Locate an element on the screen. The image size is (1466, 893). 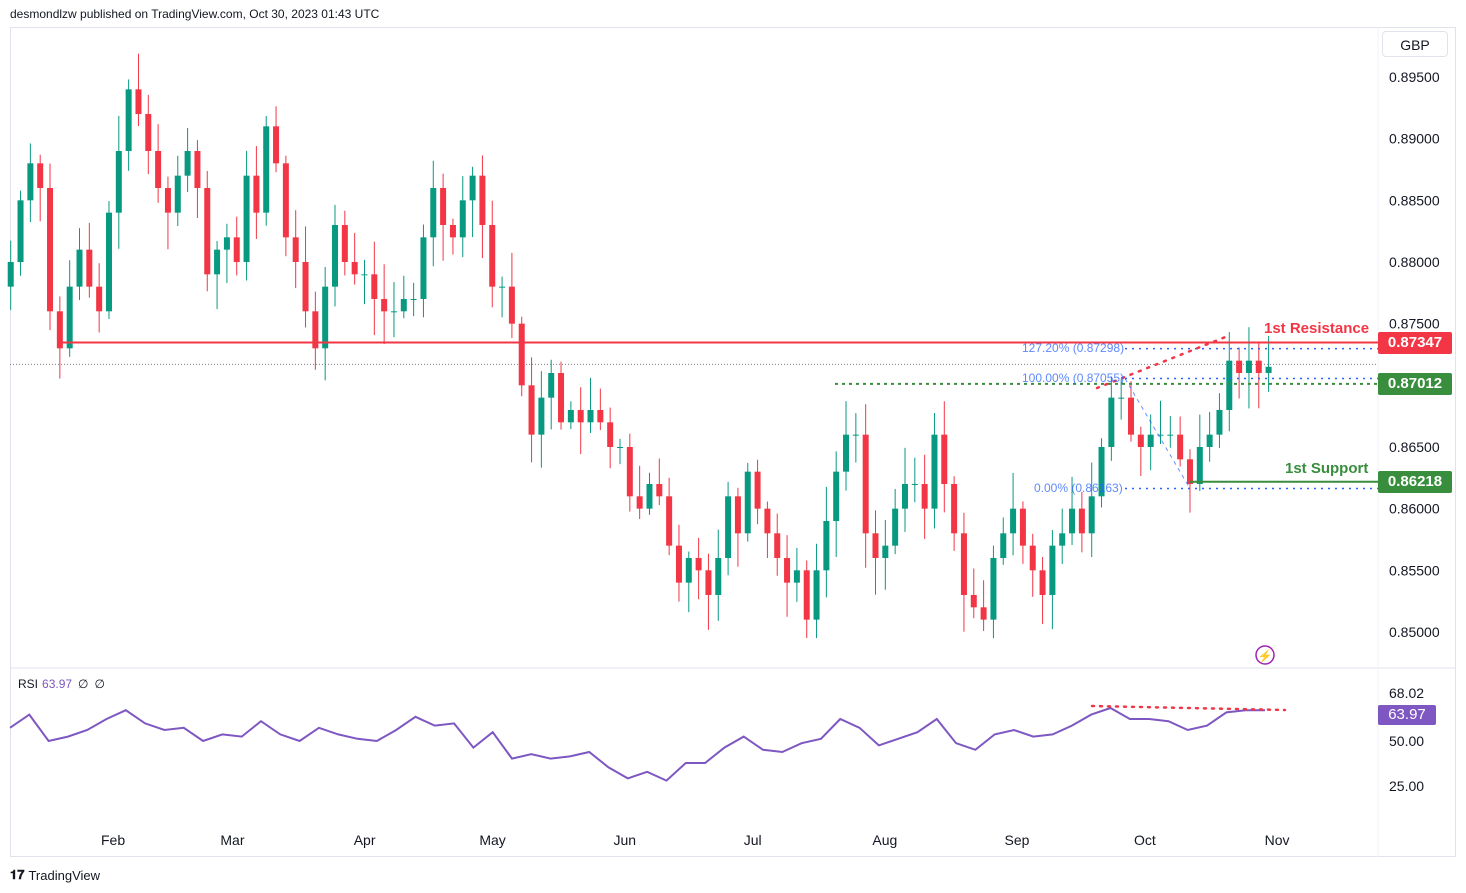
price-tick-label: 0.88500 is located at coordinates (1414, 200).